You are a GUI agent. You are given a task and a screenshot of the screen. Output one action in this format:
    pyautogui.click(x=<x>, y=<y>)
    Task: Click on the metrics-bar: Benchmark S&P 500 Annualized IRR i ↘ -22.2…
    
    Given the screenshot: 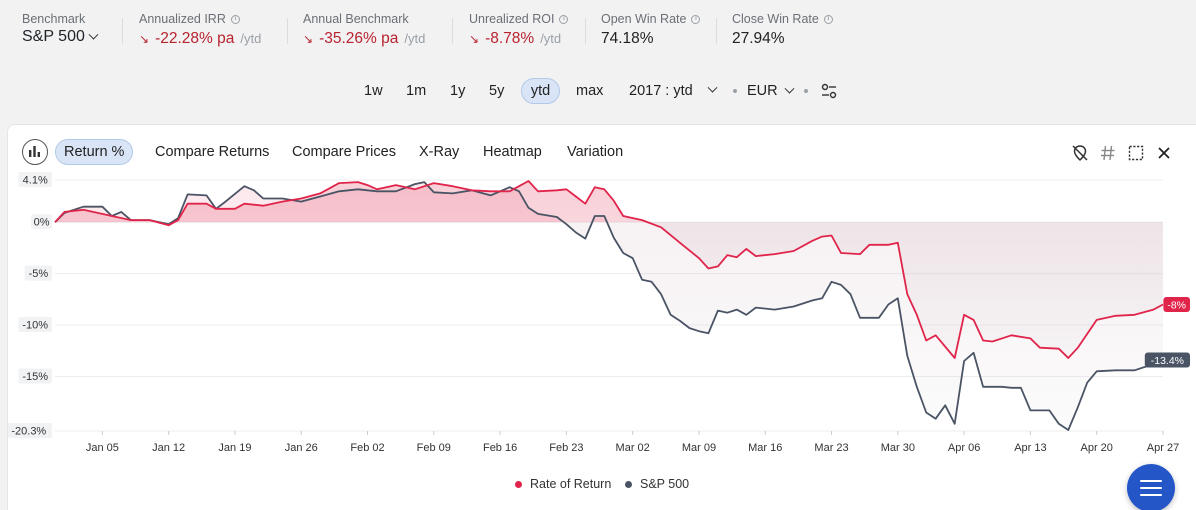 What is the action you would take?
    pyautogui.click(x=598, y=30)
    